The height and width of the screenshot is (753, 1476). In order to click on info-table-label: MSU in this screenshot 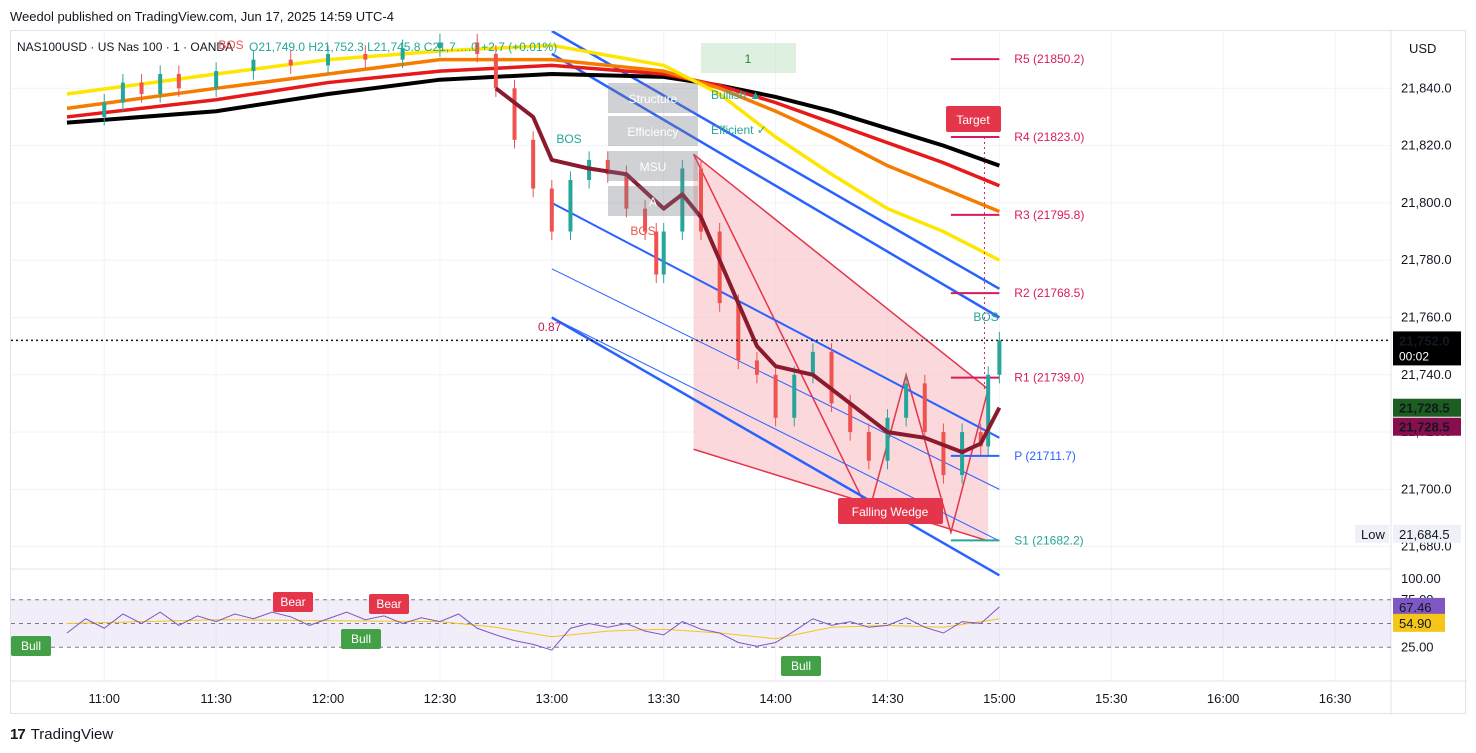, I will do `click(653, 167)`.